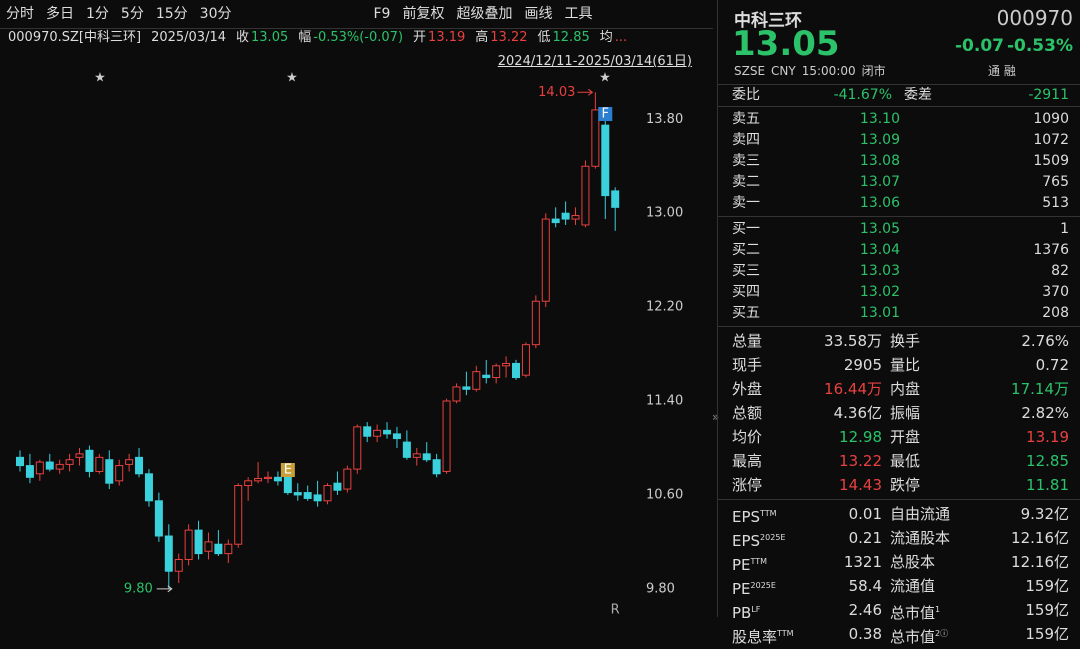  What do you see at coordinates (742, 613) in the screenshot?
I see `label-text: PB` at bounding box center [742, 613].